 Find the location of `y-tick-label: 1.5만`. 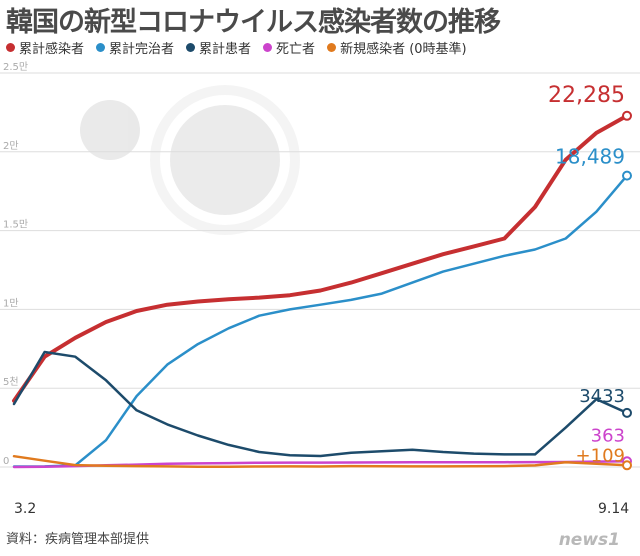

y-tick-label: 1.5만 is located at coordinates (15, 225).